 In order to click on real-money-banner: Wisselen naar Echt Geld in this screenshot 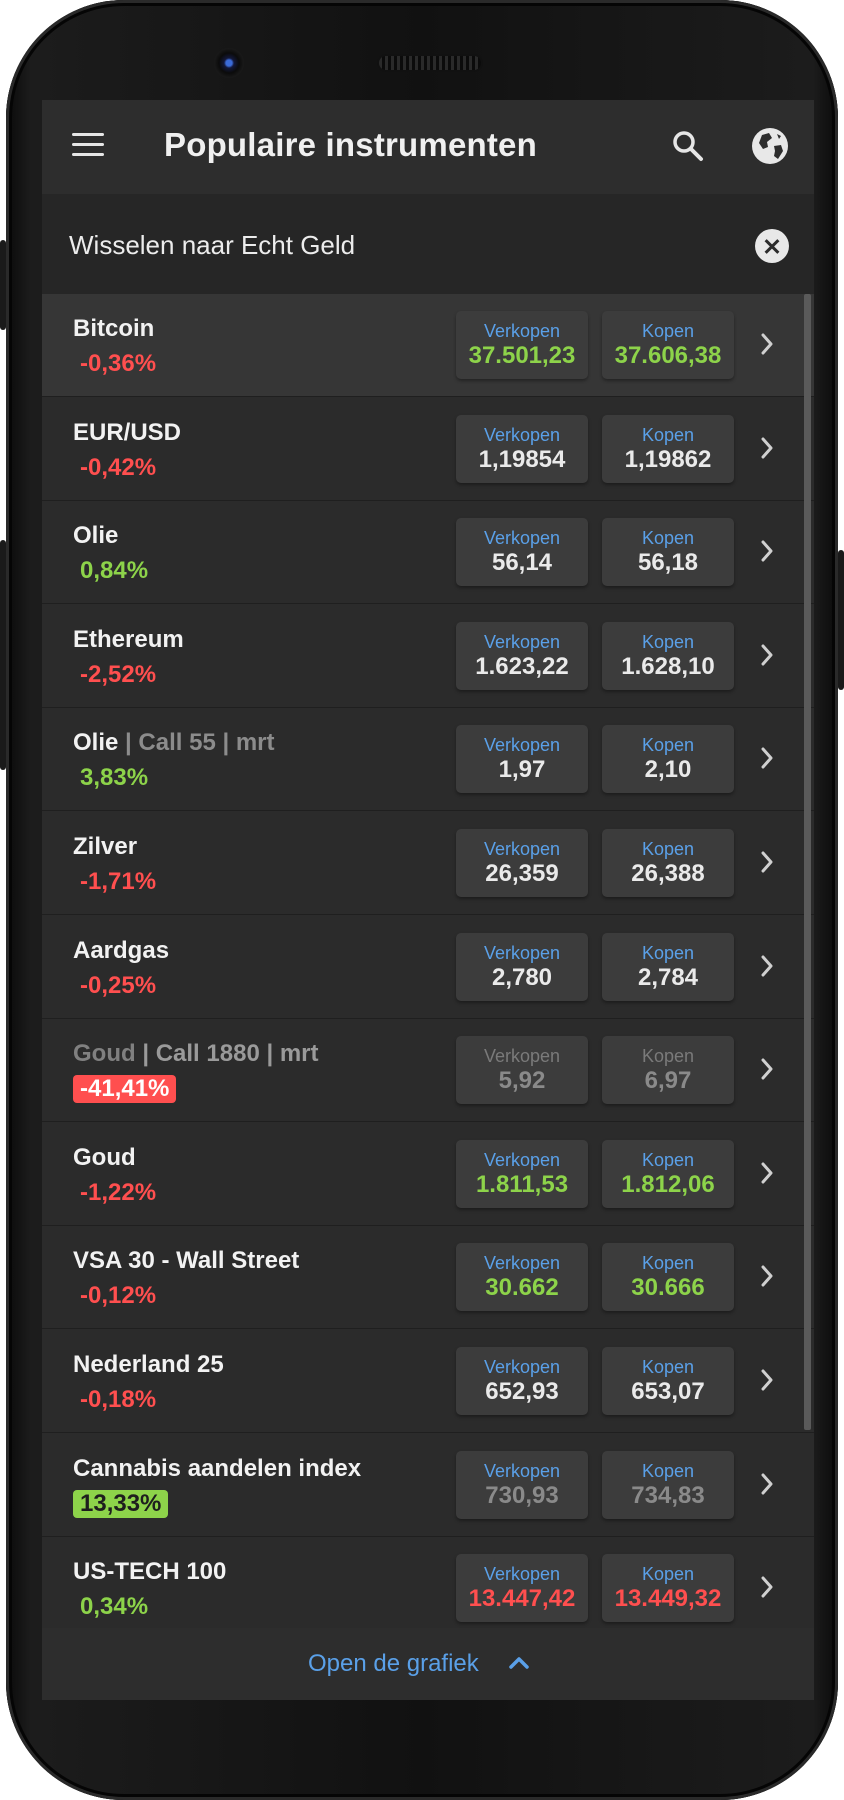, I will do `click(428, 244)`.